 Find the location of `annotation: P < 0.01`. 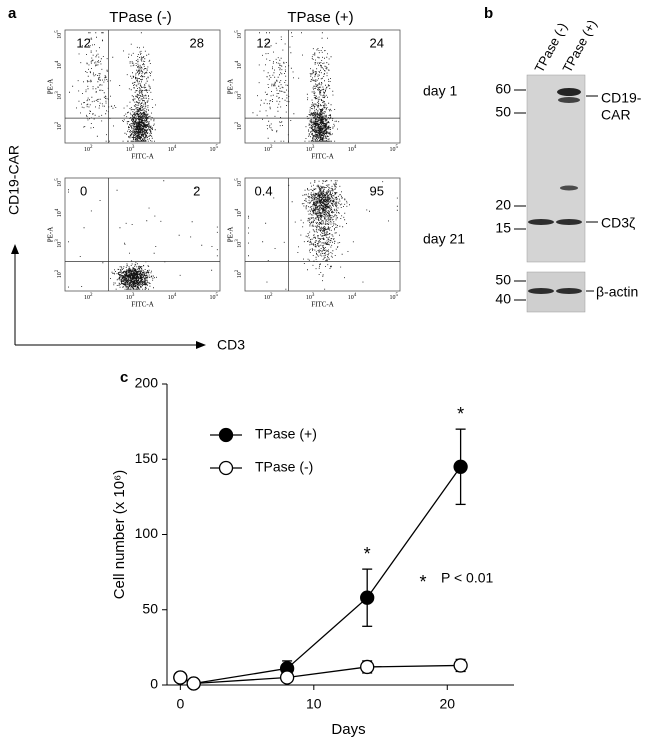

annotation: P < 0.01 is located at coordinates (467, 578).